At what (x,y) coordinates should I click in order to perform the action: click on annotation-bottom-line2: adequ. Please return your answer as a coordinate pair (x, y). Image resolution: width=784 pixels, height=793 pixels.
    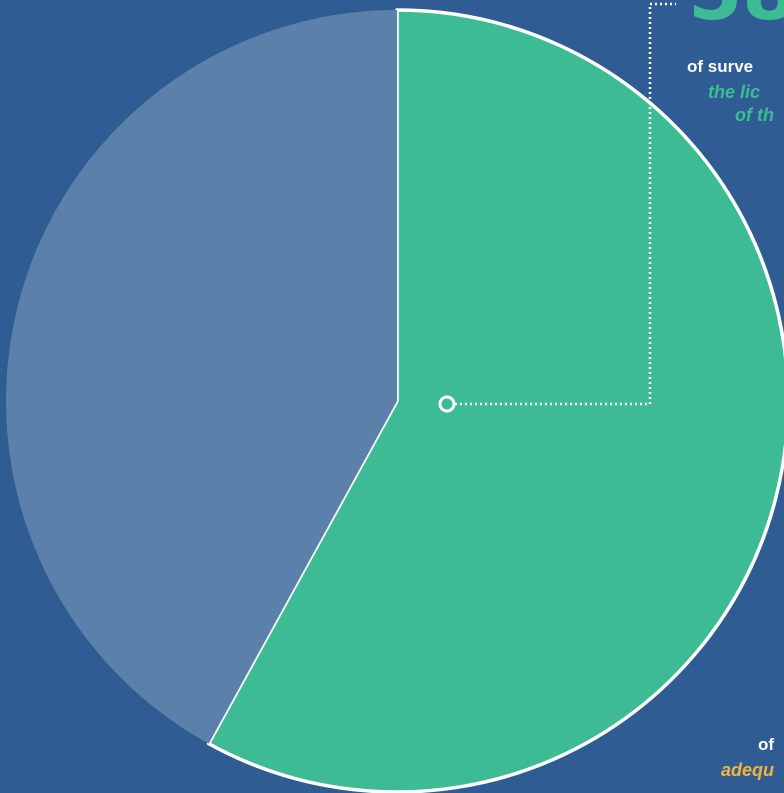
    Looking at the image, I should click on (747, 770).